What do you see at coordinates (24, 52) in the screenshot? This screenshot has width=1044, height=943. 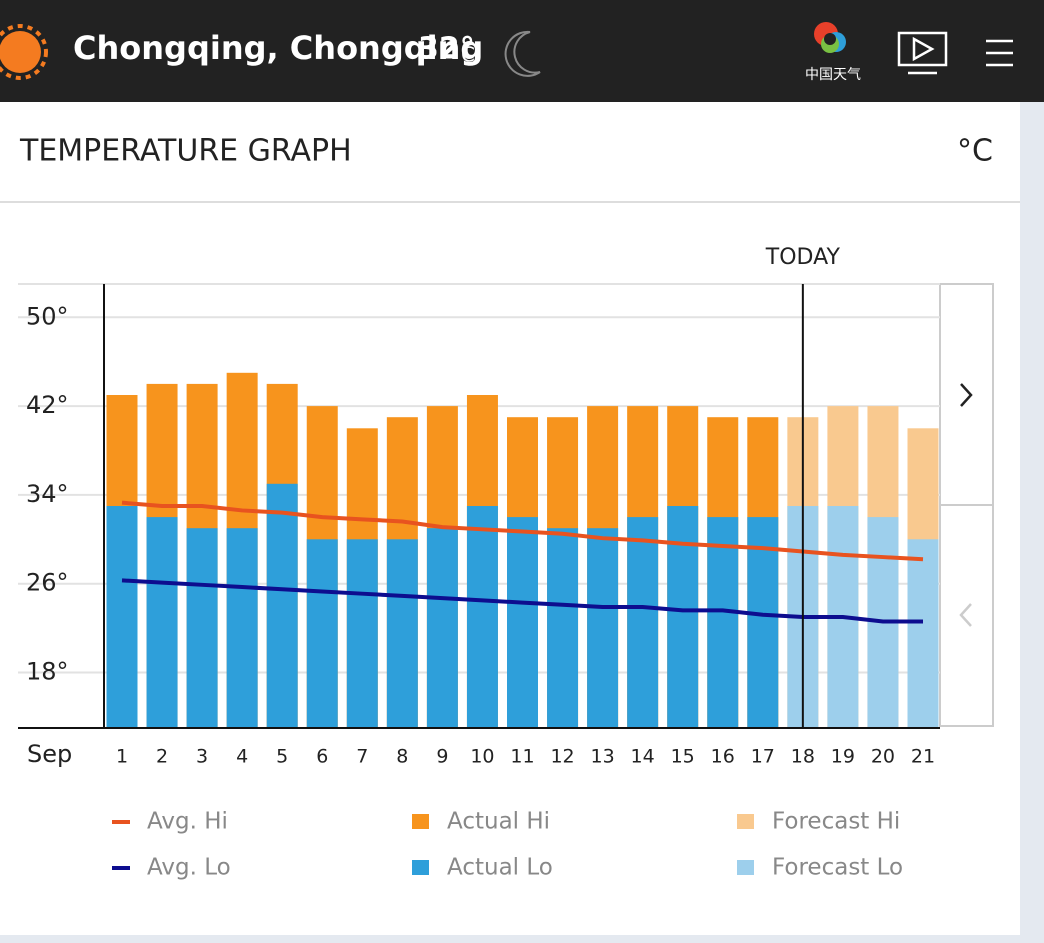 I see `sun-icon` at bounding box center [24, 52].